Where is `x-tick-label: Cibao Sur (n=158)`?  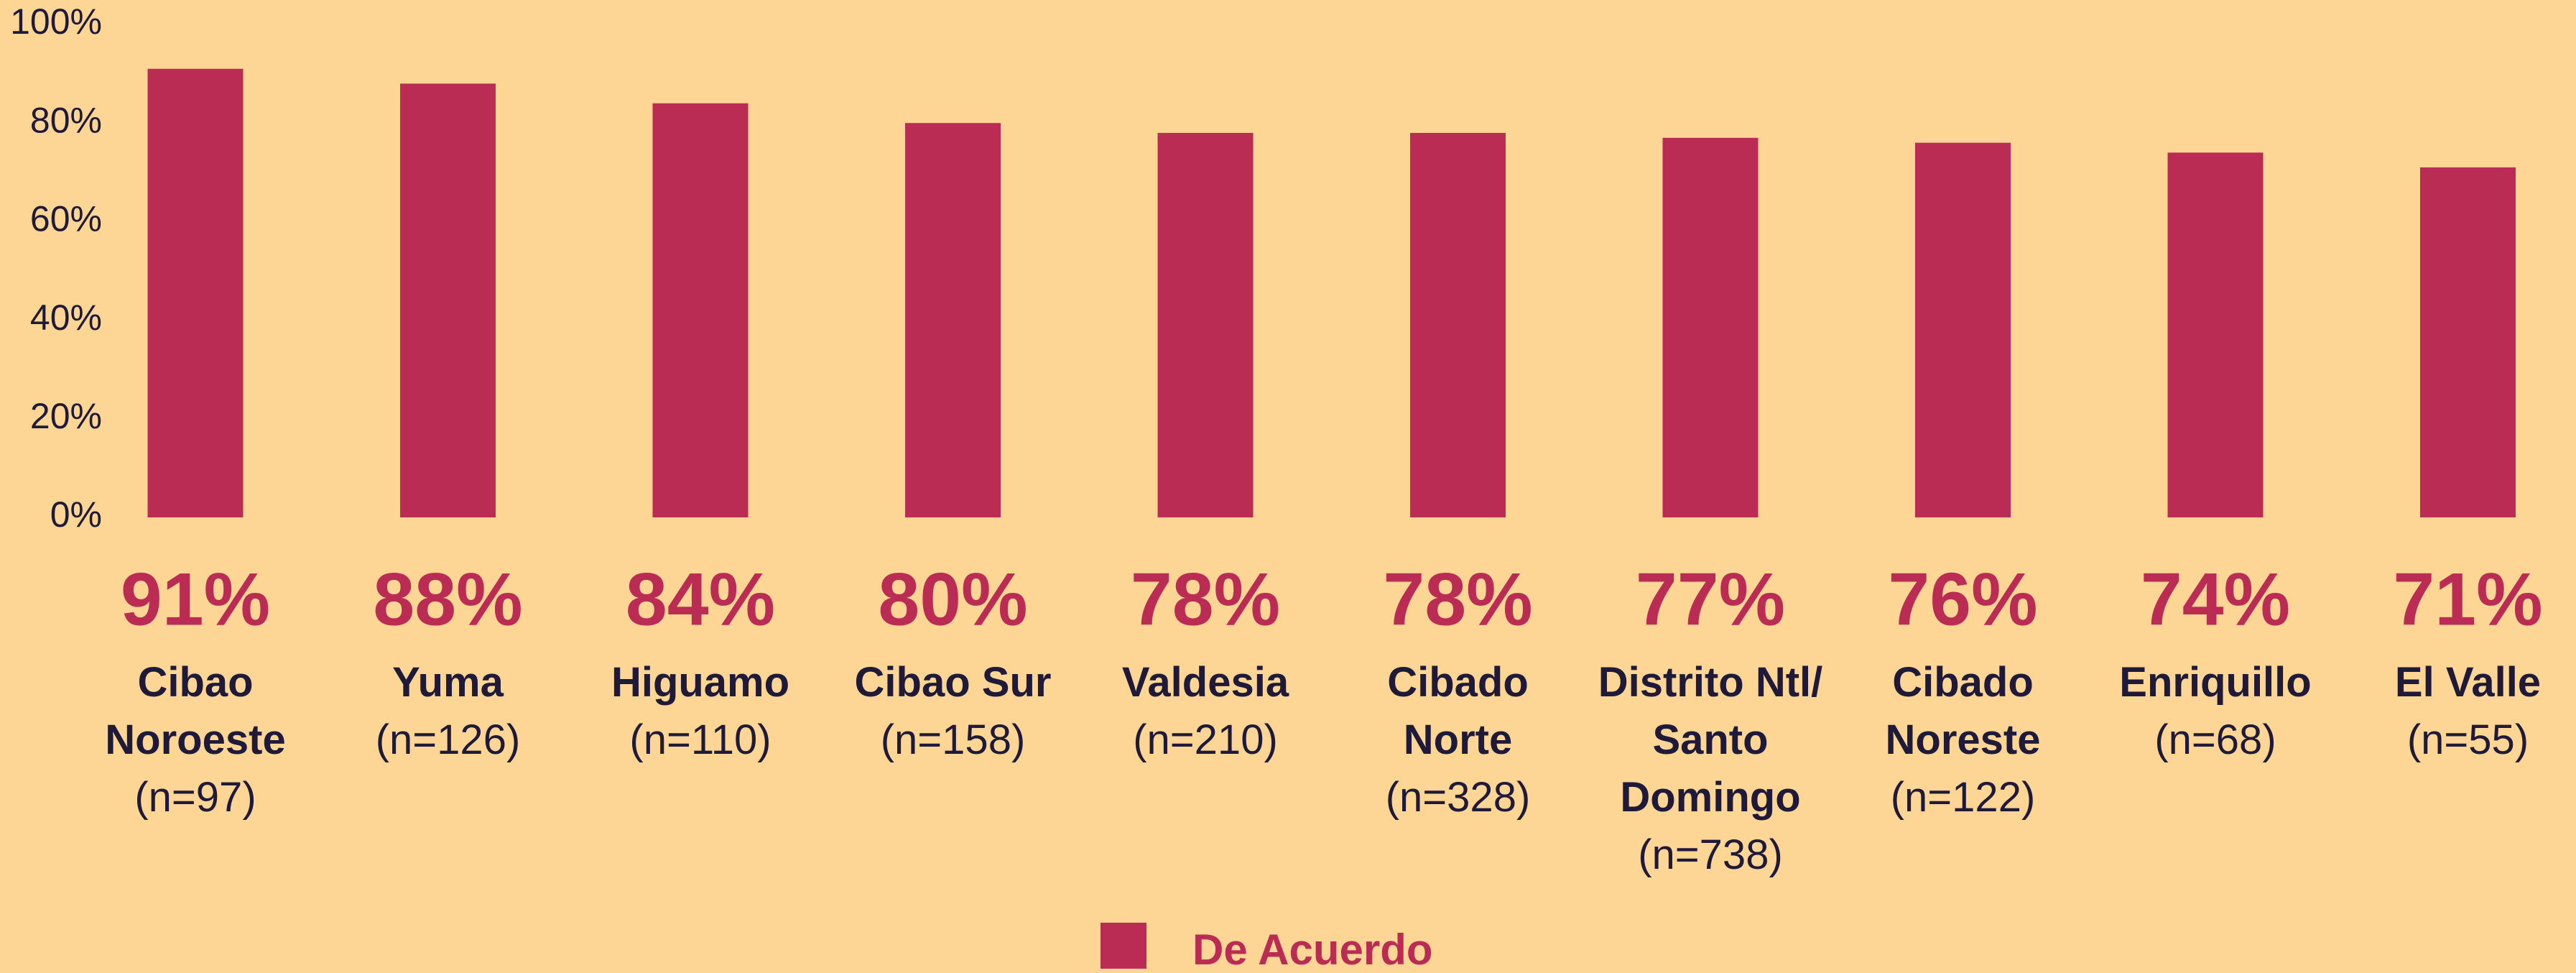
x-tick-label: Cibao Sur (n=158) is located at coordinates (953, 711).